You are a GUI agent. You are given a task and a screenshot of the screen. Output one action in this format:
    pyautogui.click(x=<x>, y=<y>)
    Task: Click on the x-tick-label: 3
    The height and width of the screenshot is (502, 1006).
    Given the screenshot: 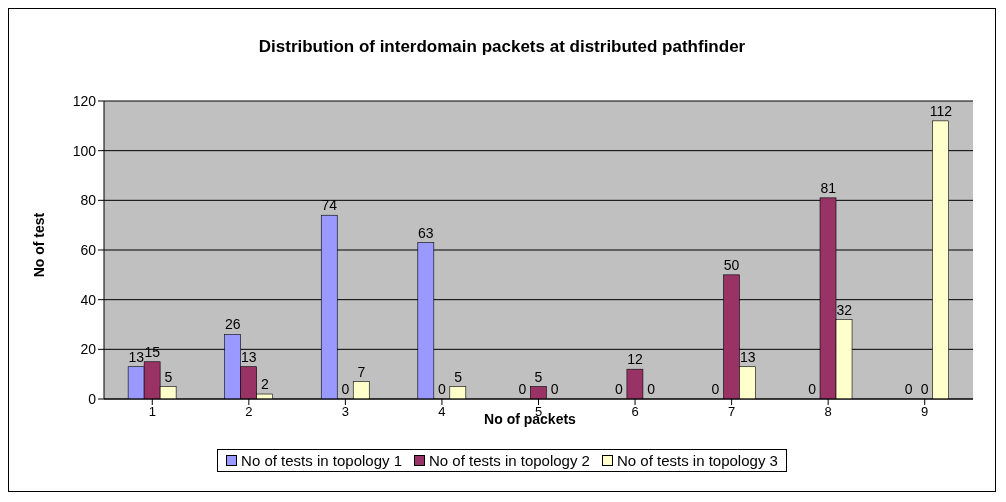 What is the action you would take?
    pyautogui.click(x=345, y=412)
    